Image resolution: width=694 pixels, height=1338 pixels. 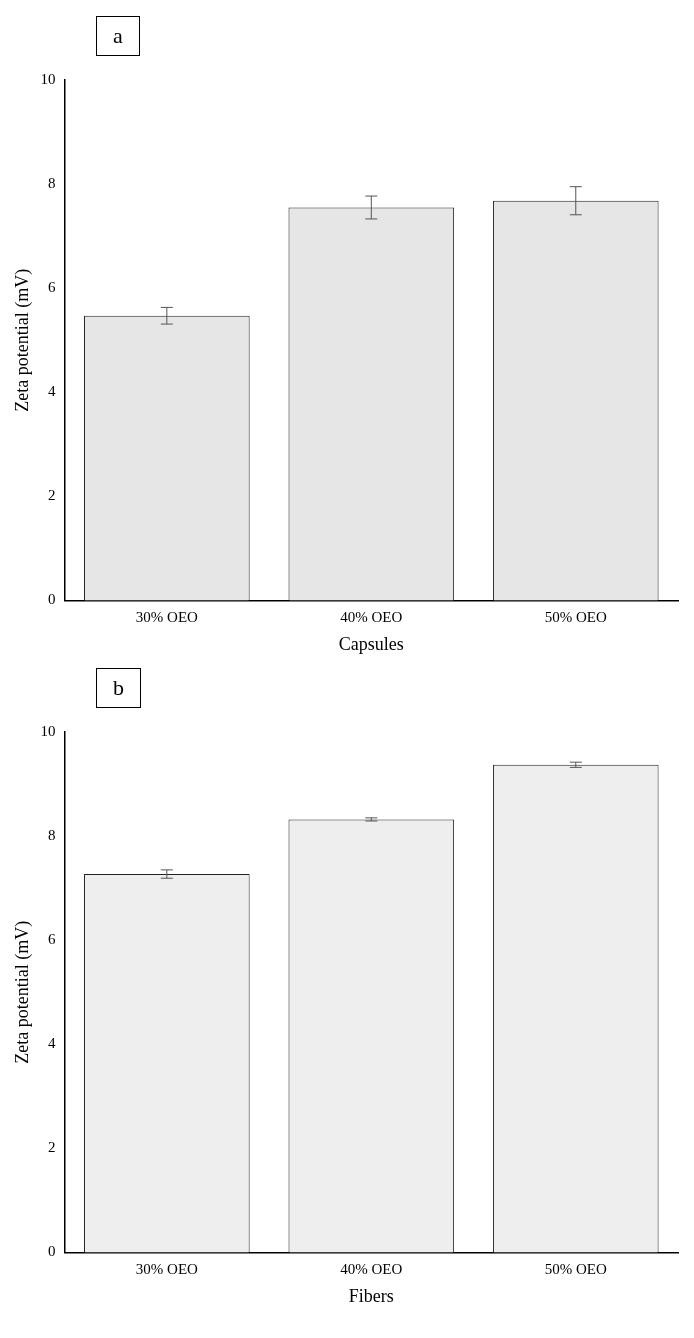 I want to click on x-axis-title: Fibers, so click(x=371, y=1295).